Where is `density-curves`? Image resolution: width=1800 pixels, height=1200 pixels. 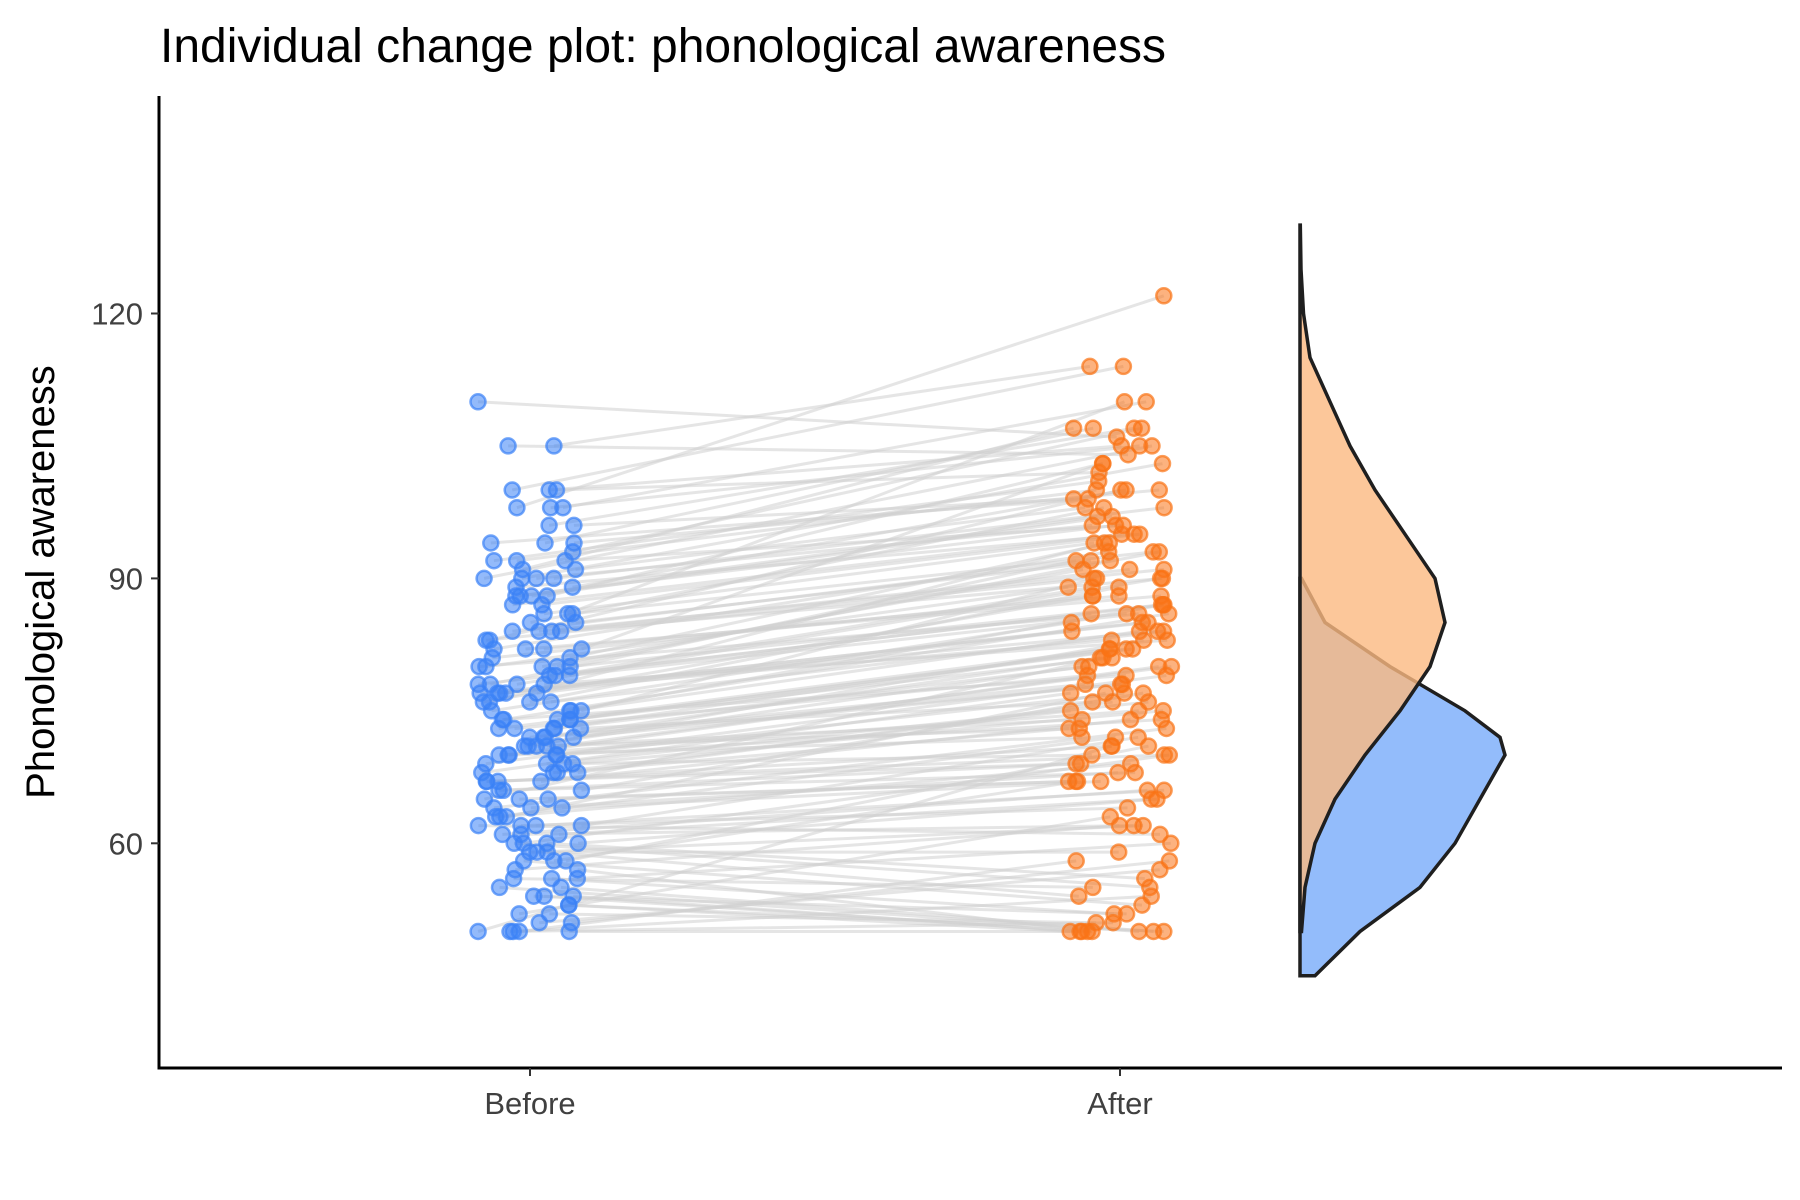 density-curves is located at coordinates (1402, 600).